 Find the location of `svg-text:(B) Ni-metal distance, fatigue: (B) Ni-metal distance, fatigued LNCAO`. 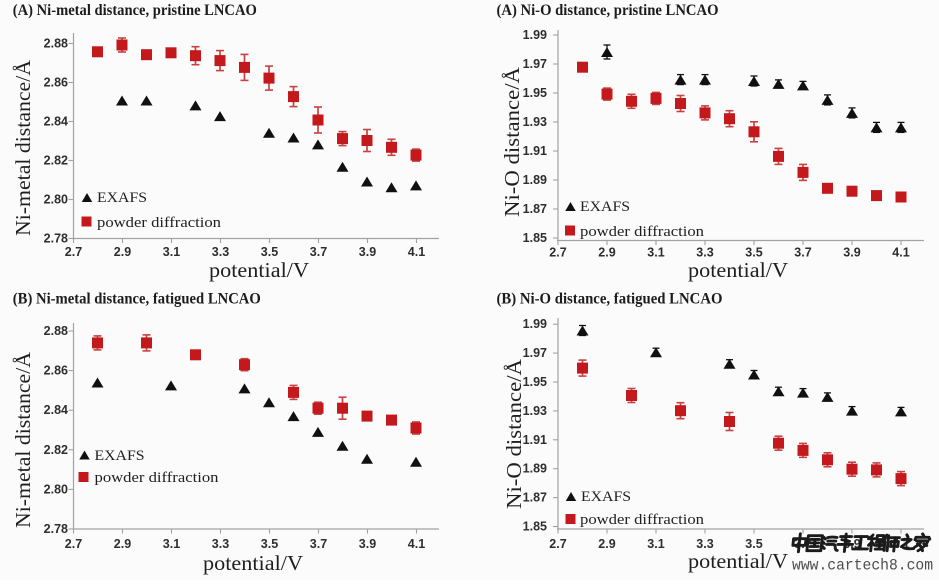

svg-text:(B) Ni-metal distance, fatigue: (B) Ni-metal distance, fatigued LNCAO is located at coordinates (137, 299).